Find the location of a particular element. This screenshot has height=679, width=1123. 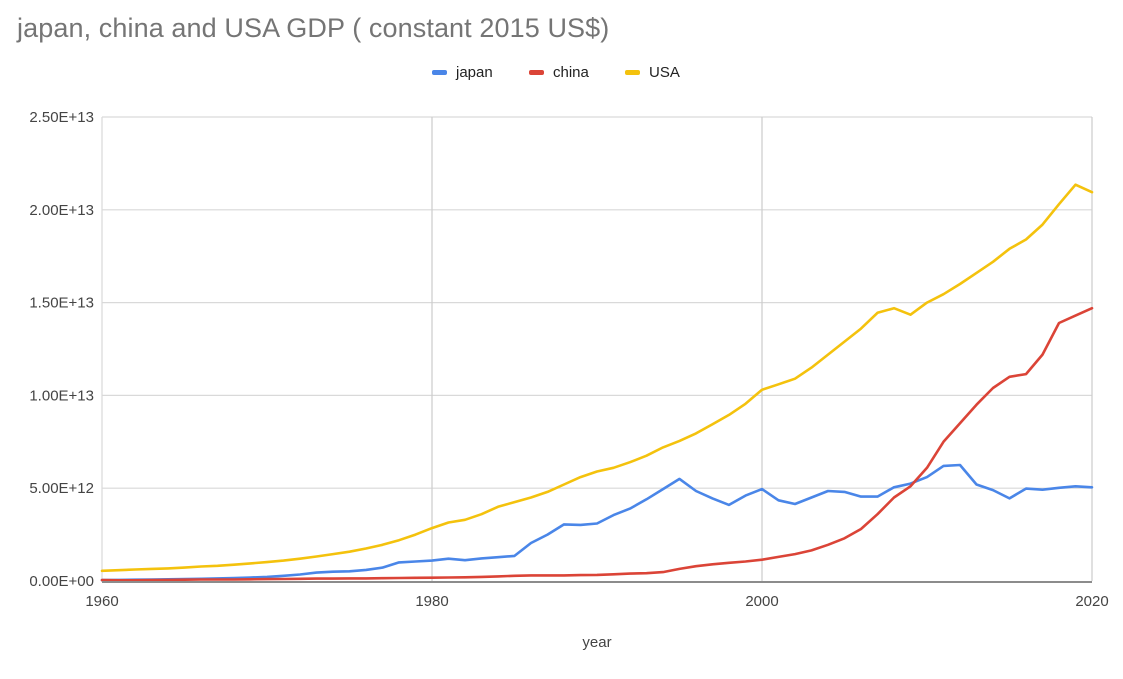

legend-item-japan: japan is located at coordinates (462, 72).